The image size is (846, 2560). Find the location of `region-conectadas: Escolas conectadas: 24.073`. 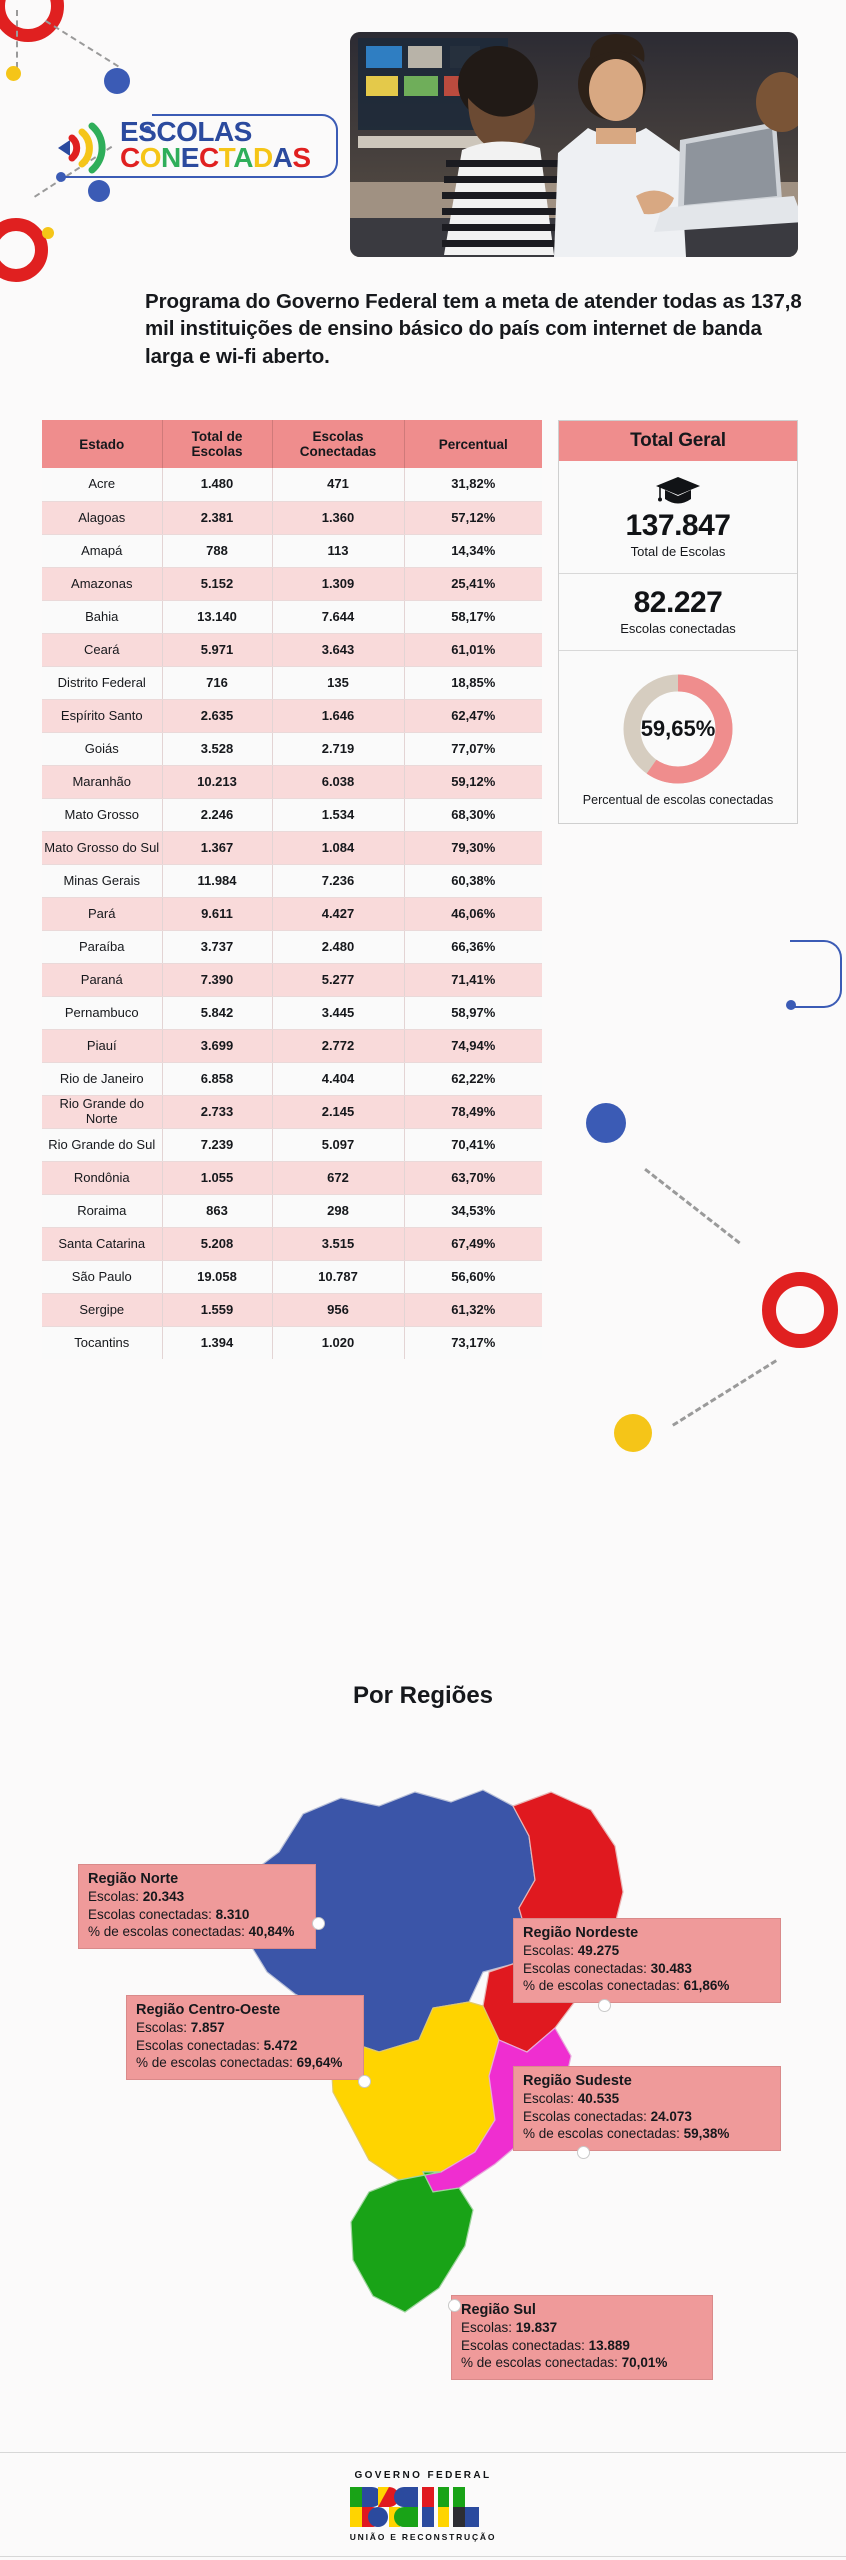

region-conectadas: Escolas conectadas: 24.073 is located at coordinates (607, 2116).